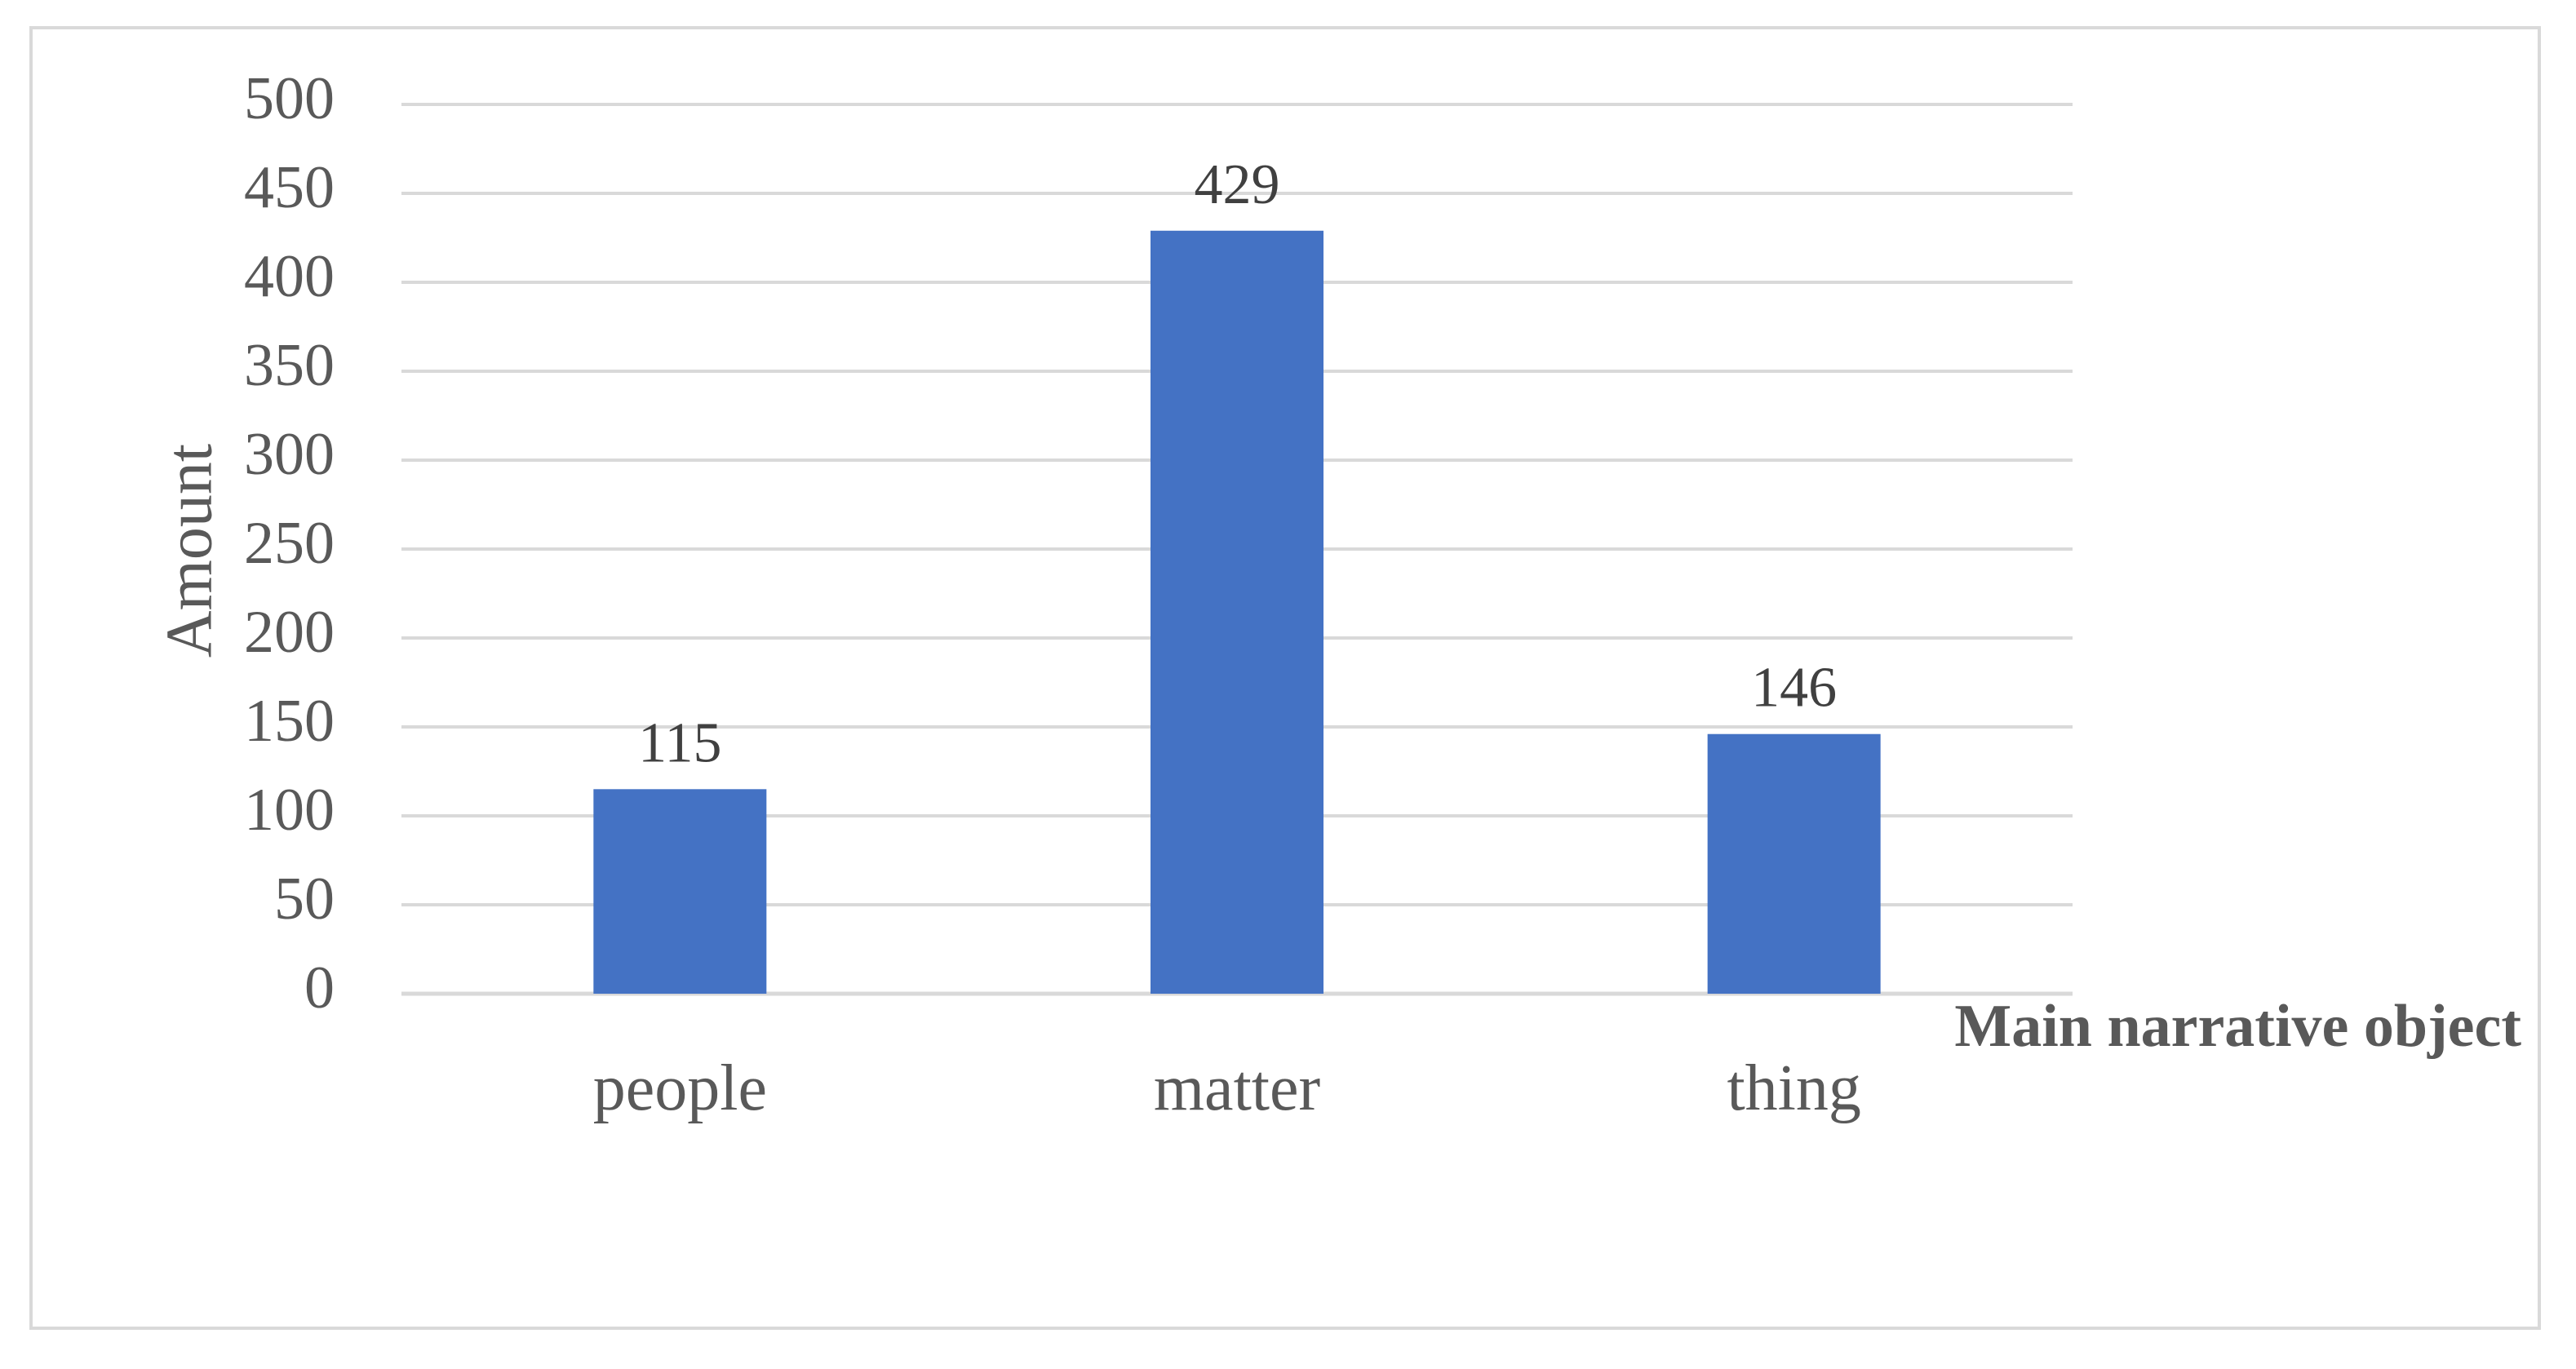 Image resolution: width=2576 pixels, height=1369 pixels. I want to click on y-tick-label: 250, so click(289, 543).